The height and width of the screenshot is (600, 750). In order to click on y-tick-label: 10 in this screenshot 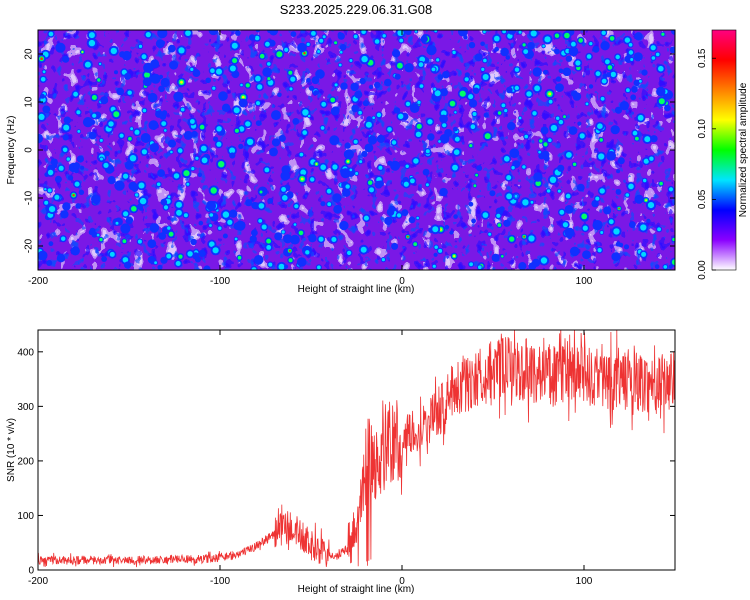, I will do `click(29, 102)`.